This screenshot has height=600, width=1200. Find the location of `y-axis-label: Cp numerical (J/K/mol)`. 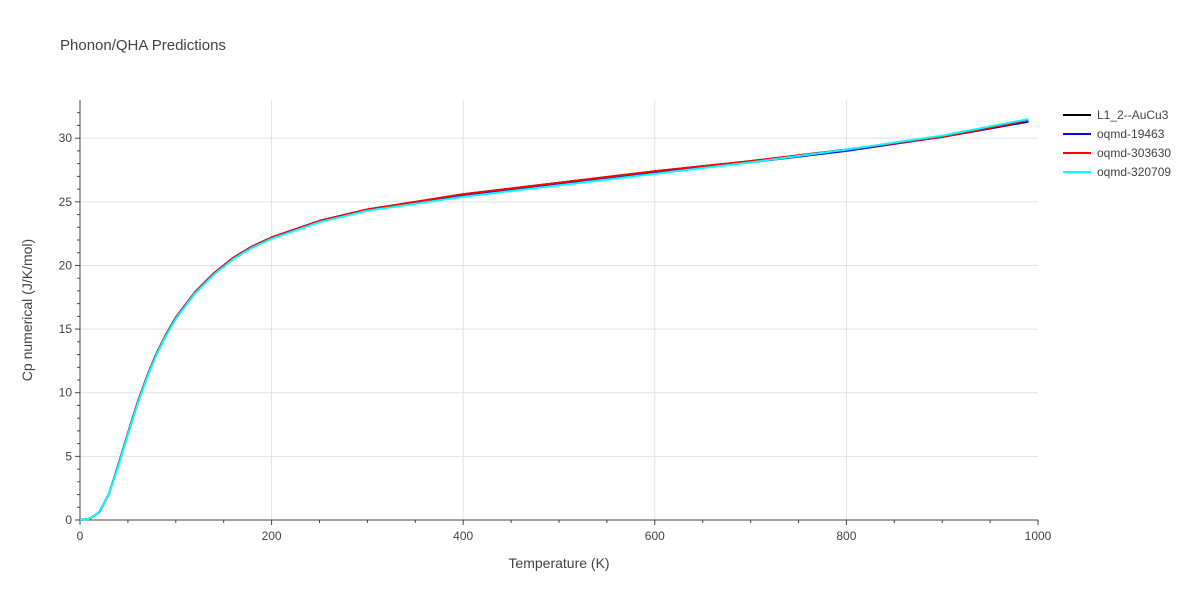

y-axis-label: Cp numerical (J/K/mol) is located at coordinates (27, 310).